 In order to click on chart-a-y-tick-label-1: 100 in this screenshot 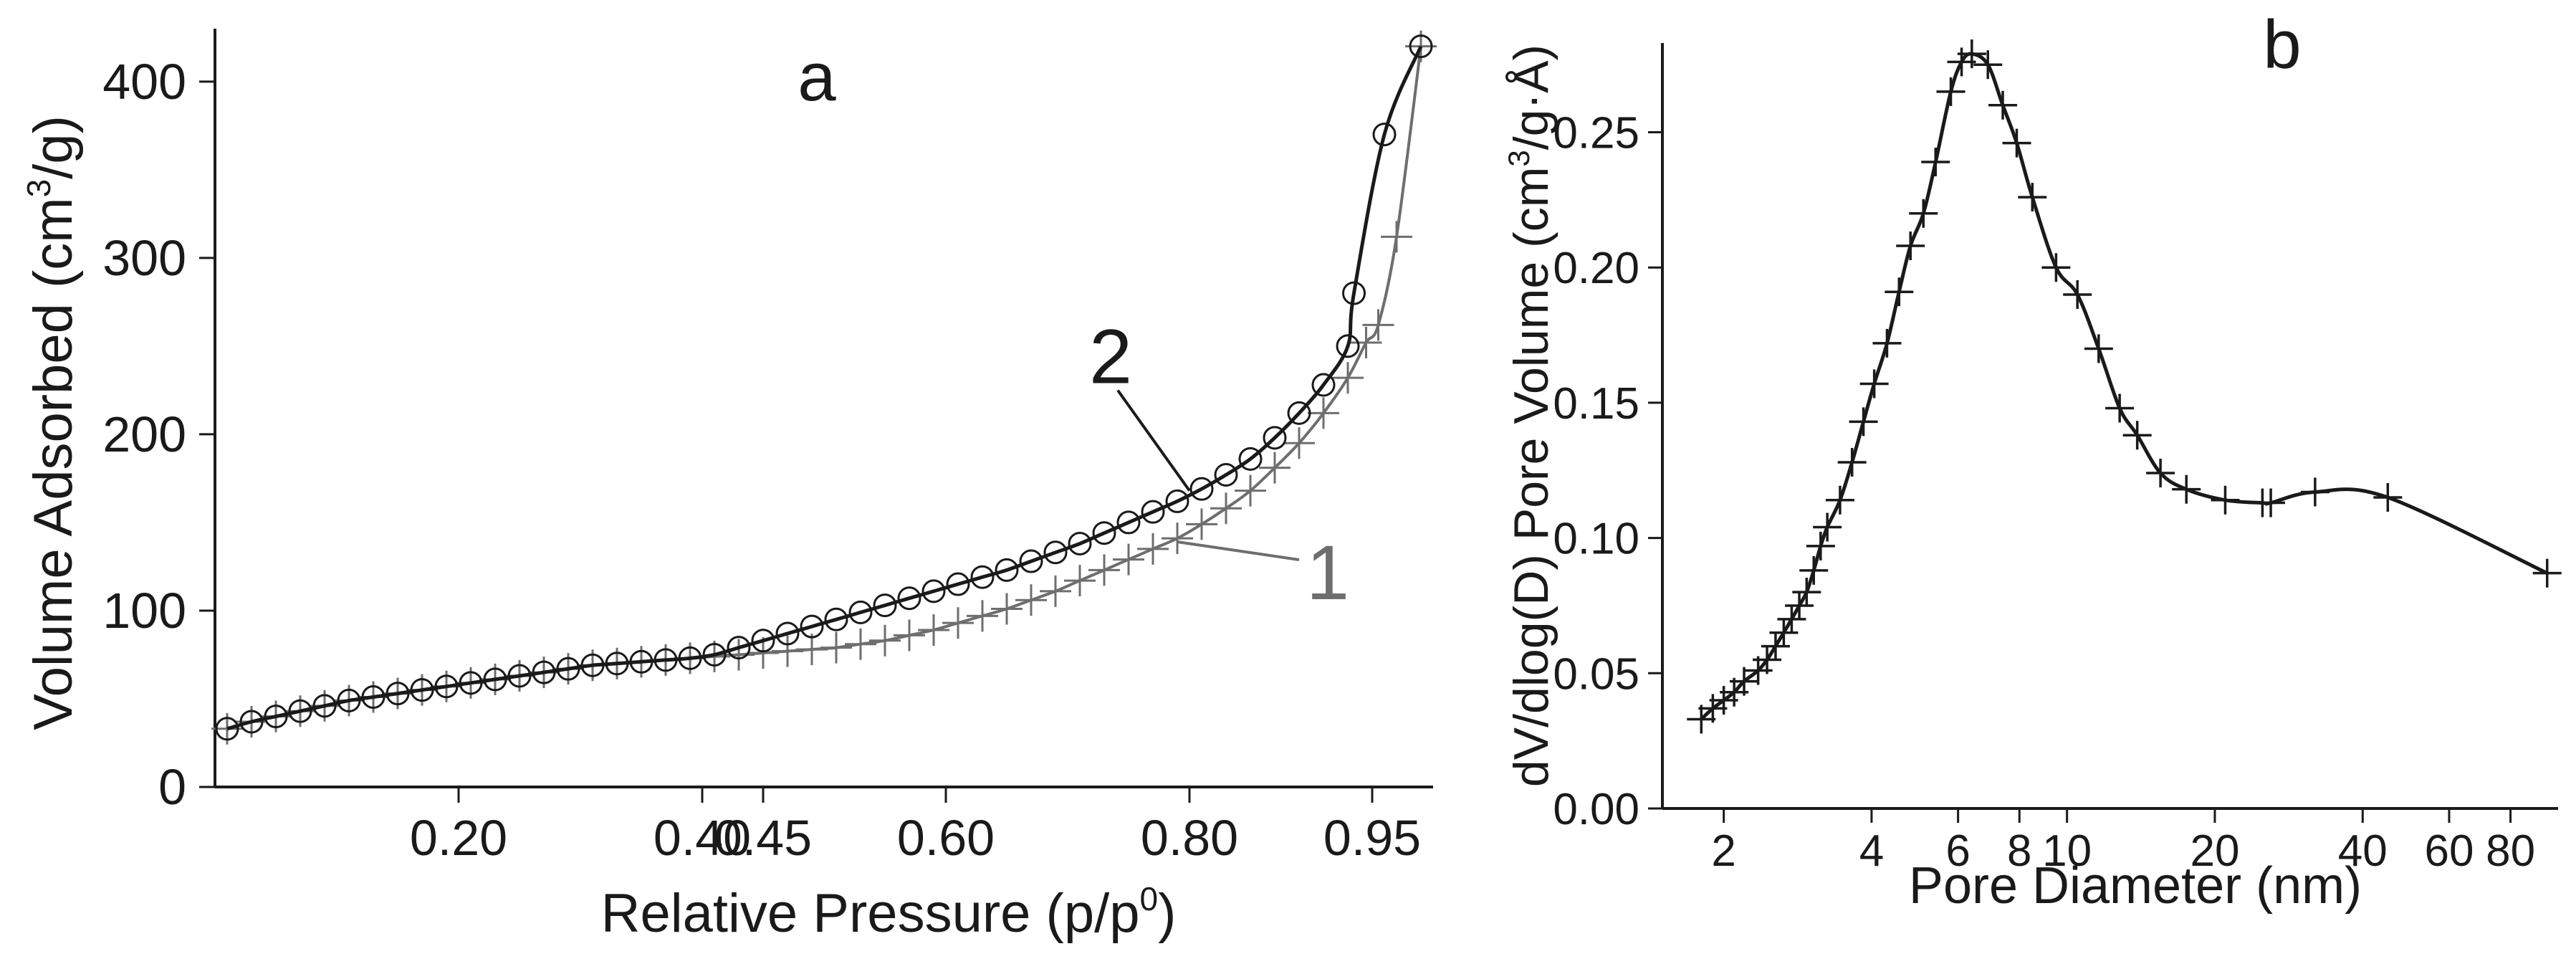, I will do `click(144, 611)`.